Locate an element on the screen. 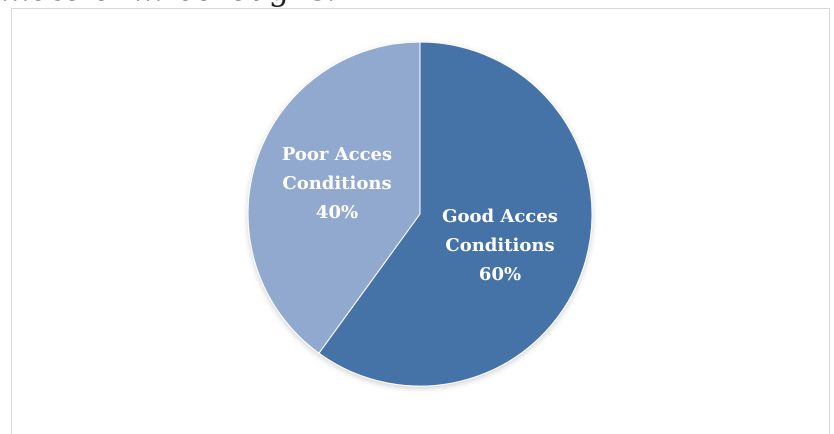  cropped-document-text: ...ate of ... boroughs. is located at coordinates (168, 4).